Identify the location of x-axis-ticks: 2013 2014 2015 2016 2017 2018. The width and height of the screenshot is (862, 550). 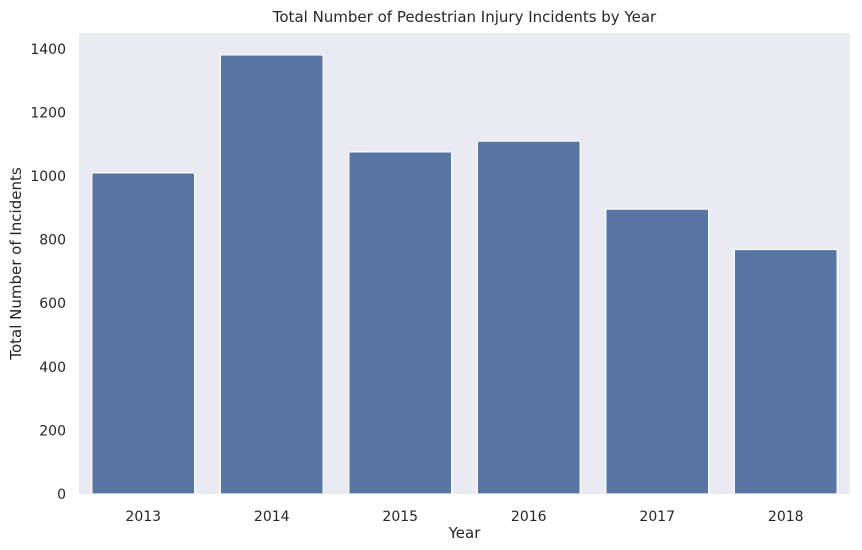
(464, 517).